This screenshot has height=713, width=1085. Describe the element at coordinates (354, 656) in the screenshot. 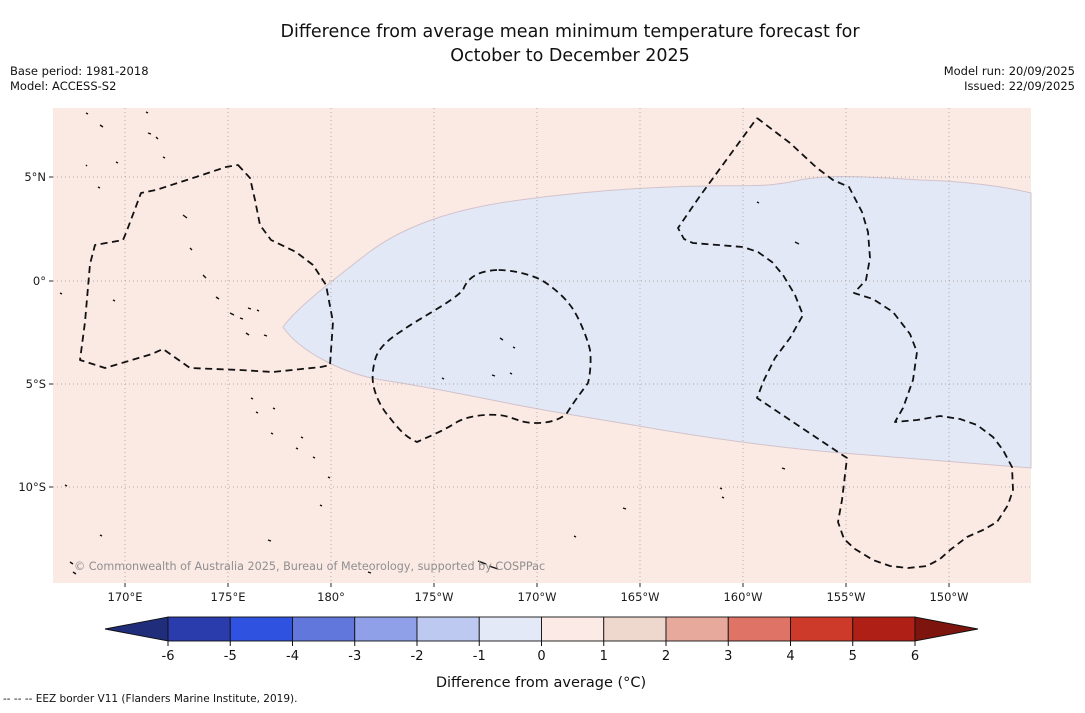

I see `cbar-label-neg3: -3` at that location.